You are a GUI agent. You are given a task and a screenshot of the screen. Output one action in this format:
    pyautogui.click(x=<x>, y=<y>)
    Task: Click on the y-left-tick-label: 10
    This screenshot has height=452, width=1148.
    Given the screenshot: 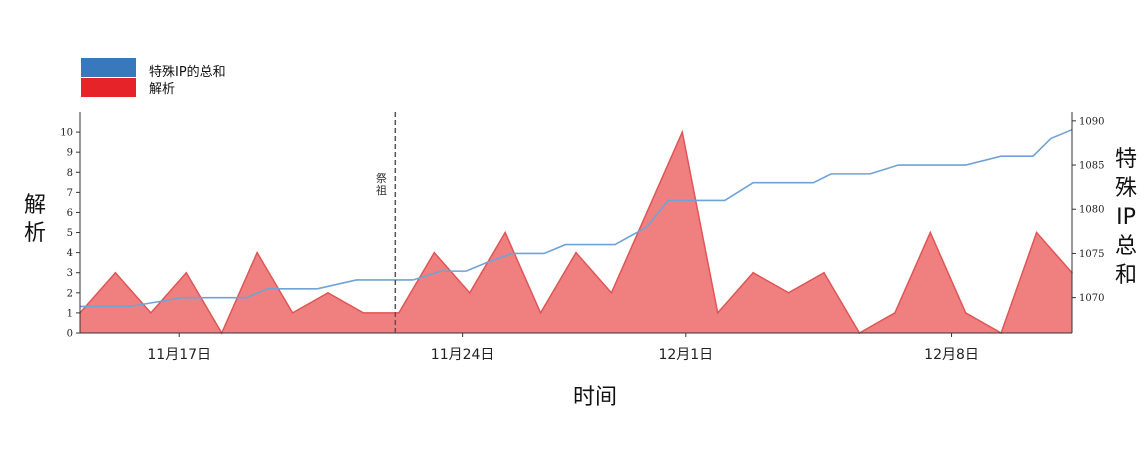 What is the action you would take?
    pyautogui.click(x=66, y=133)
    